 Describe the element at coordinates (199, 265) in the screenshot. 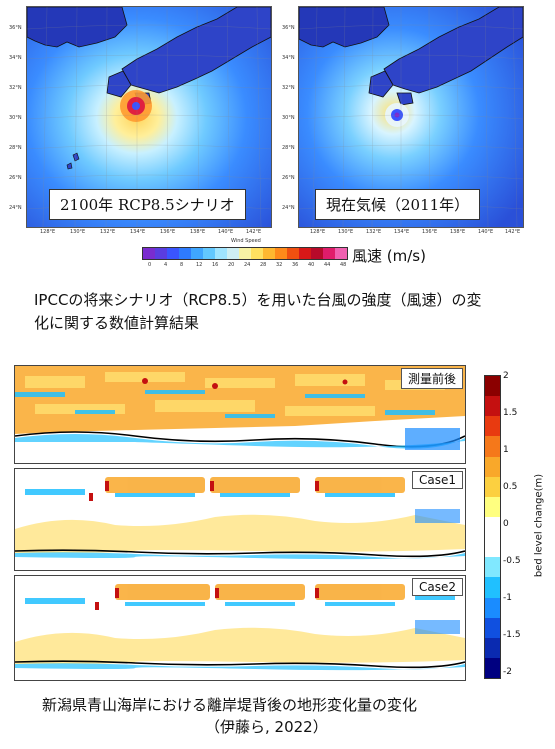

I see `wind-colorbar-tick: 12` at that location.